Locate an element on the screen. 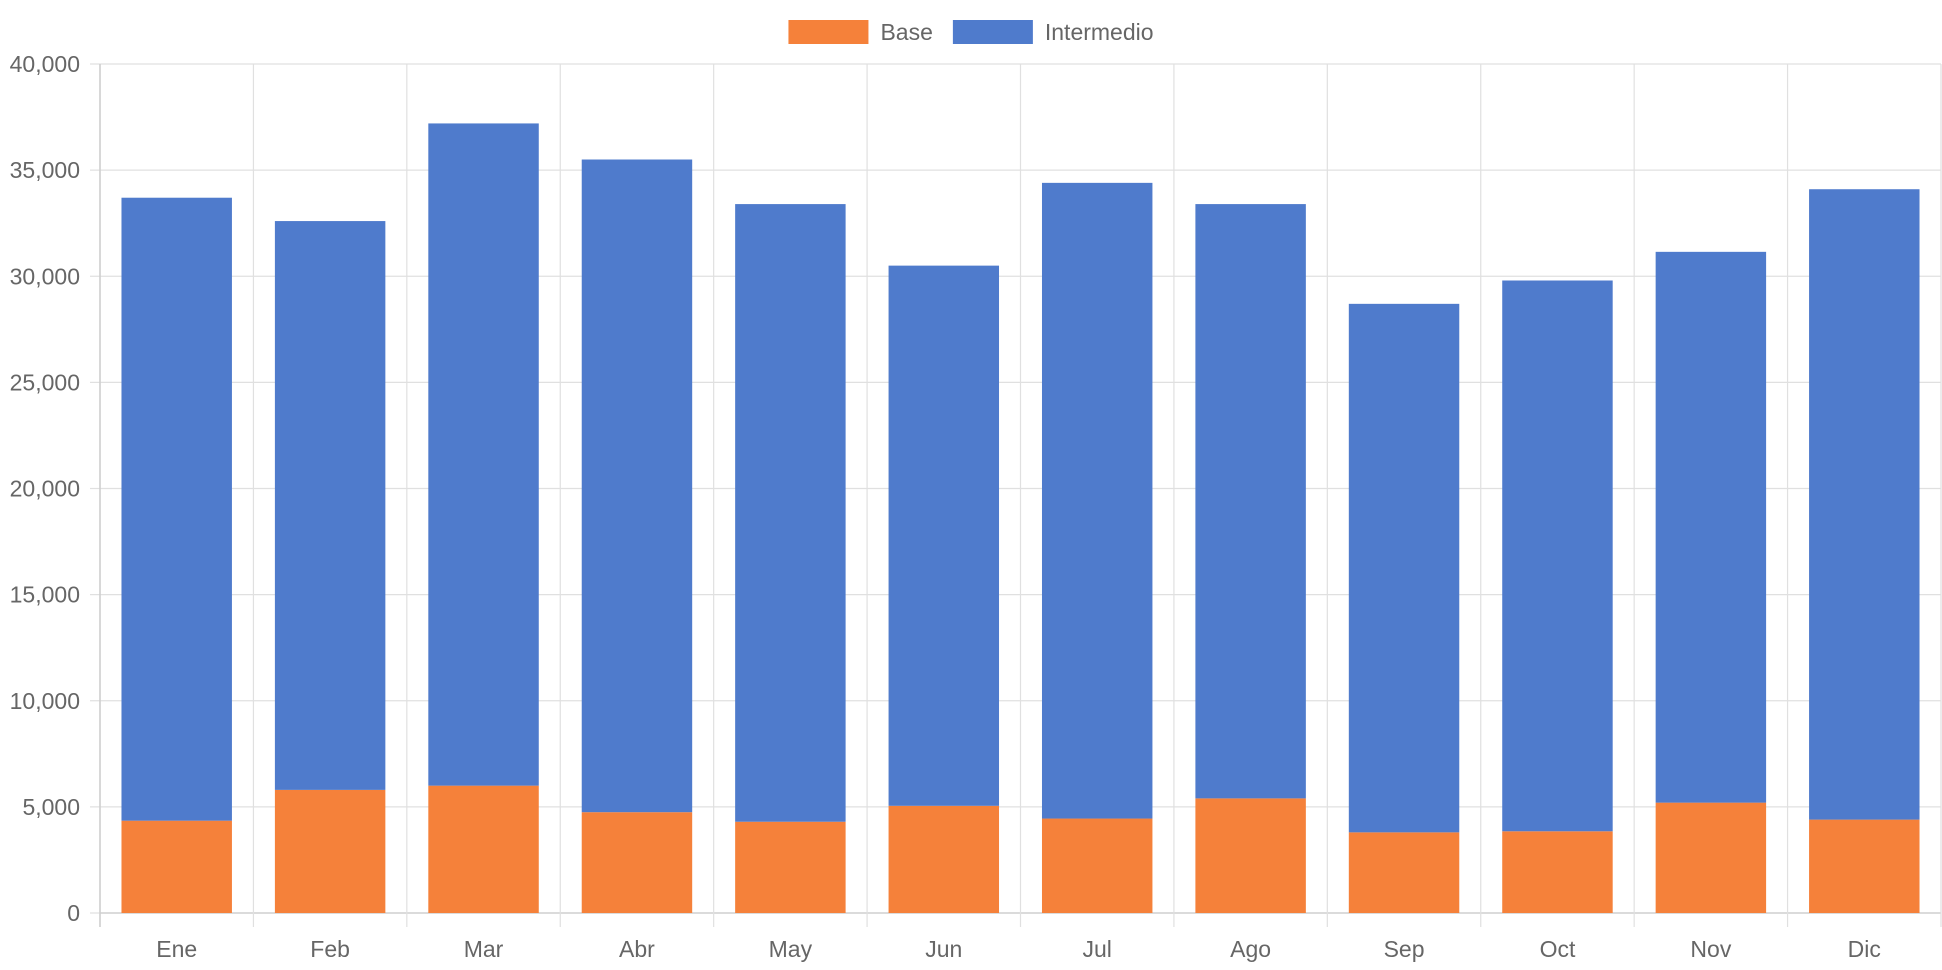 The image size is (1942, 970). x-tick-label: Dic is located at coordinates (1864, 949).